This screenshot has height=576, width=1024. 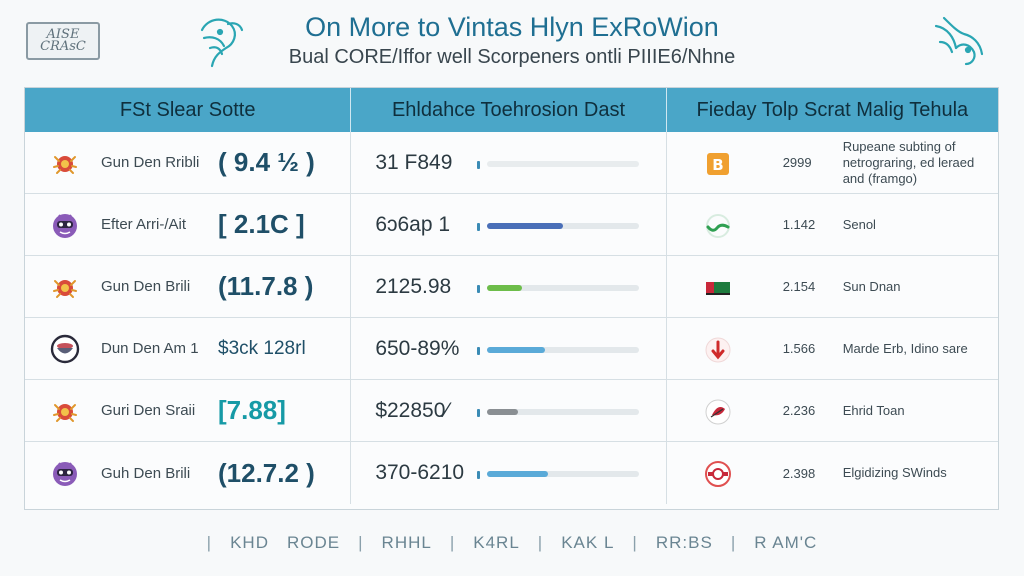 What do you see at coordinates (799, 224) in the screenshot?
I see `detail-code: 1.142` at bounding box center [799, 224].